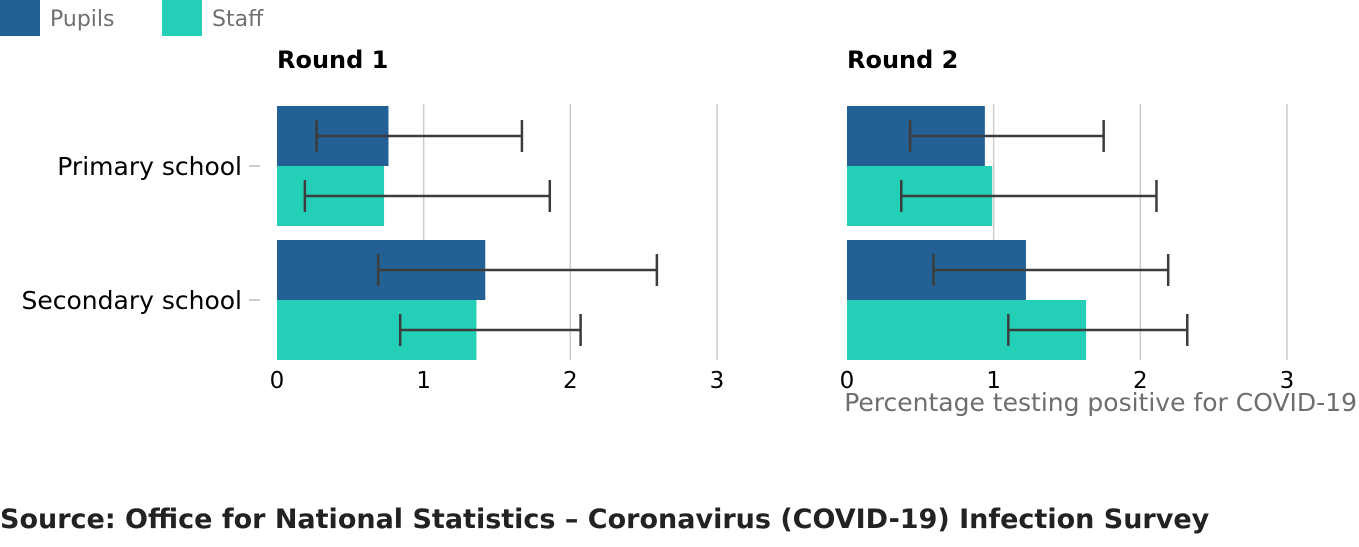 This screenshot has width=1359, height=547. Describe the element at coordinates (332, 60) in the screenshot. I see `panel-title: Round 1` at that location.